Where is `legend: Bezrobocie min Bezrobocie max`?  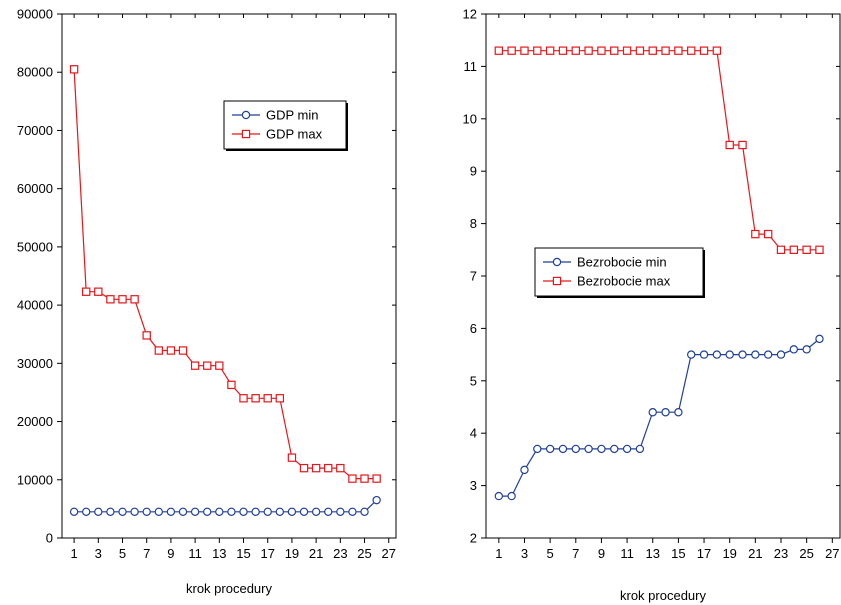
legend: Bezrobocie min Bezrobocie max is located at coordinates (619, 272).